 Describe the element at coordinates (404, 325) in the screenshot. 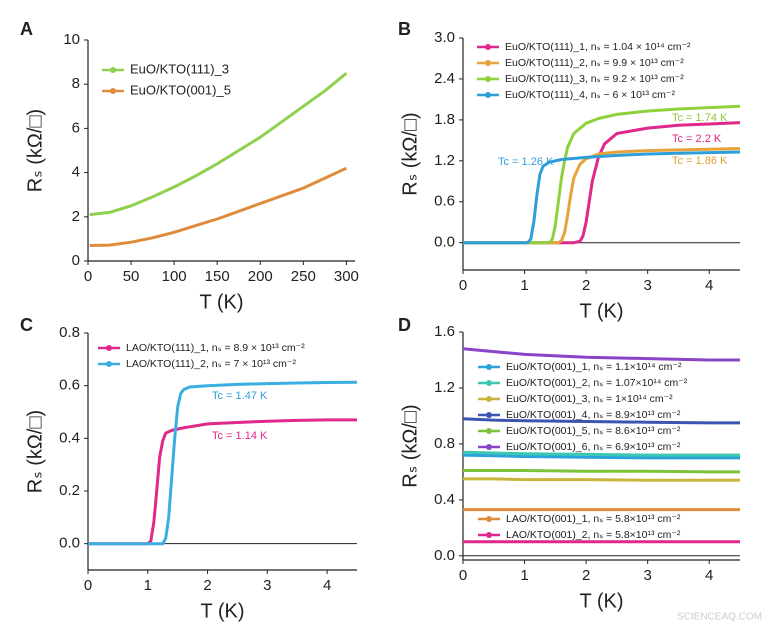

I see `panel-label: D` at that location.